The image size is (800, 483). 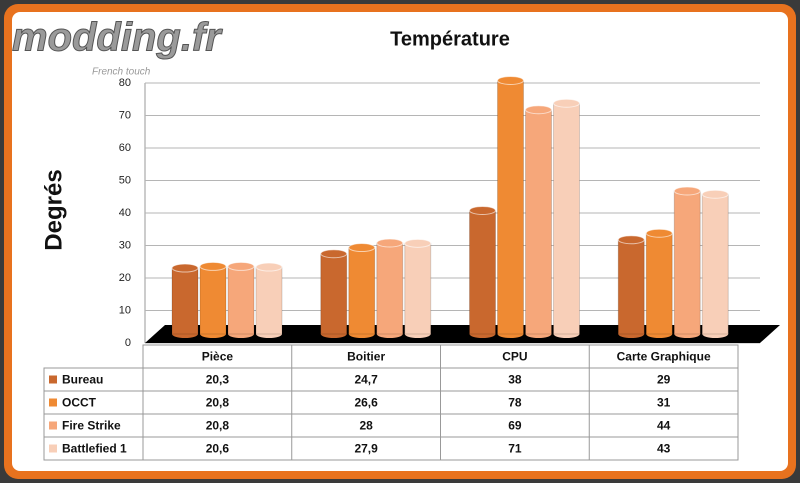 What do you see at coordinates (121, 72) in the screenshot?
I see `watermark-subtitle: French touch` at bounding box center [121, 72].